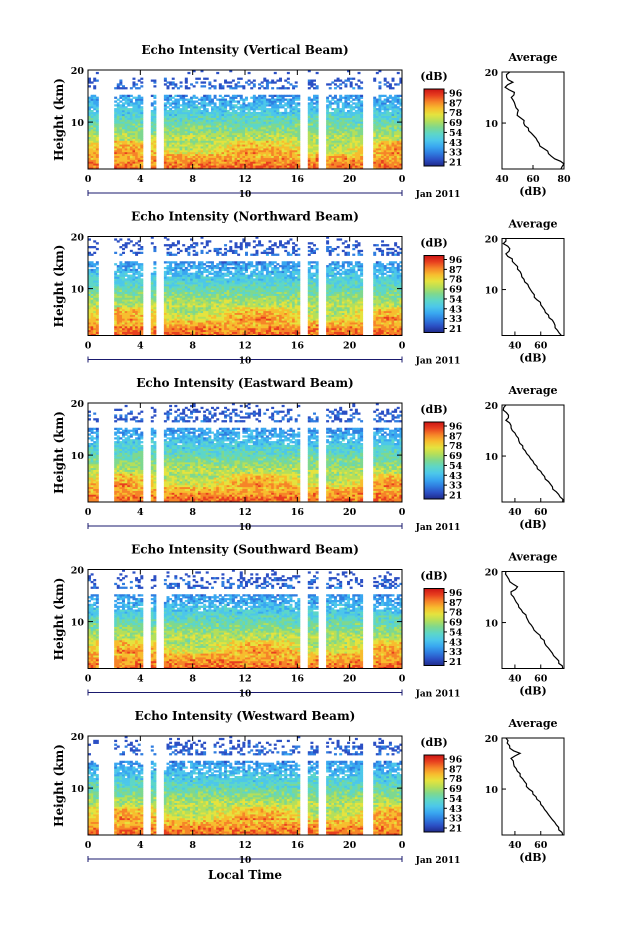 The width and height of the screenshot is (620, 929). What do you see at coordinates (245, 875) in the screenshot?
I see `x-axis-label: Local Time` at bounding box center [245, 875].